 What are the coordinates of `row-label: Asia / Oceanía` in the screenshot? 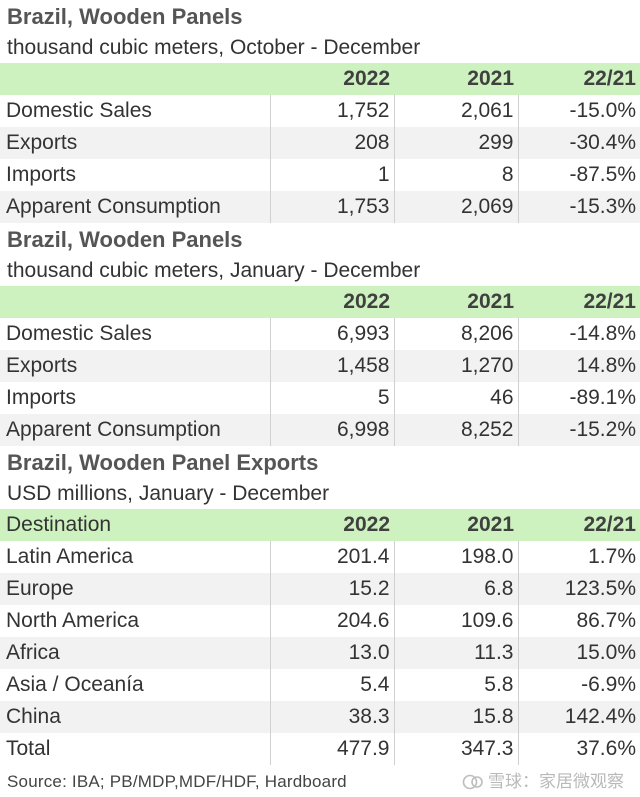 It's located at (75, 684).